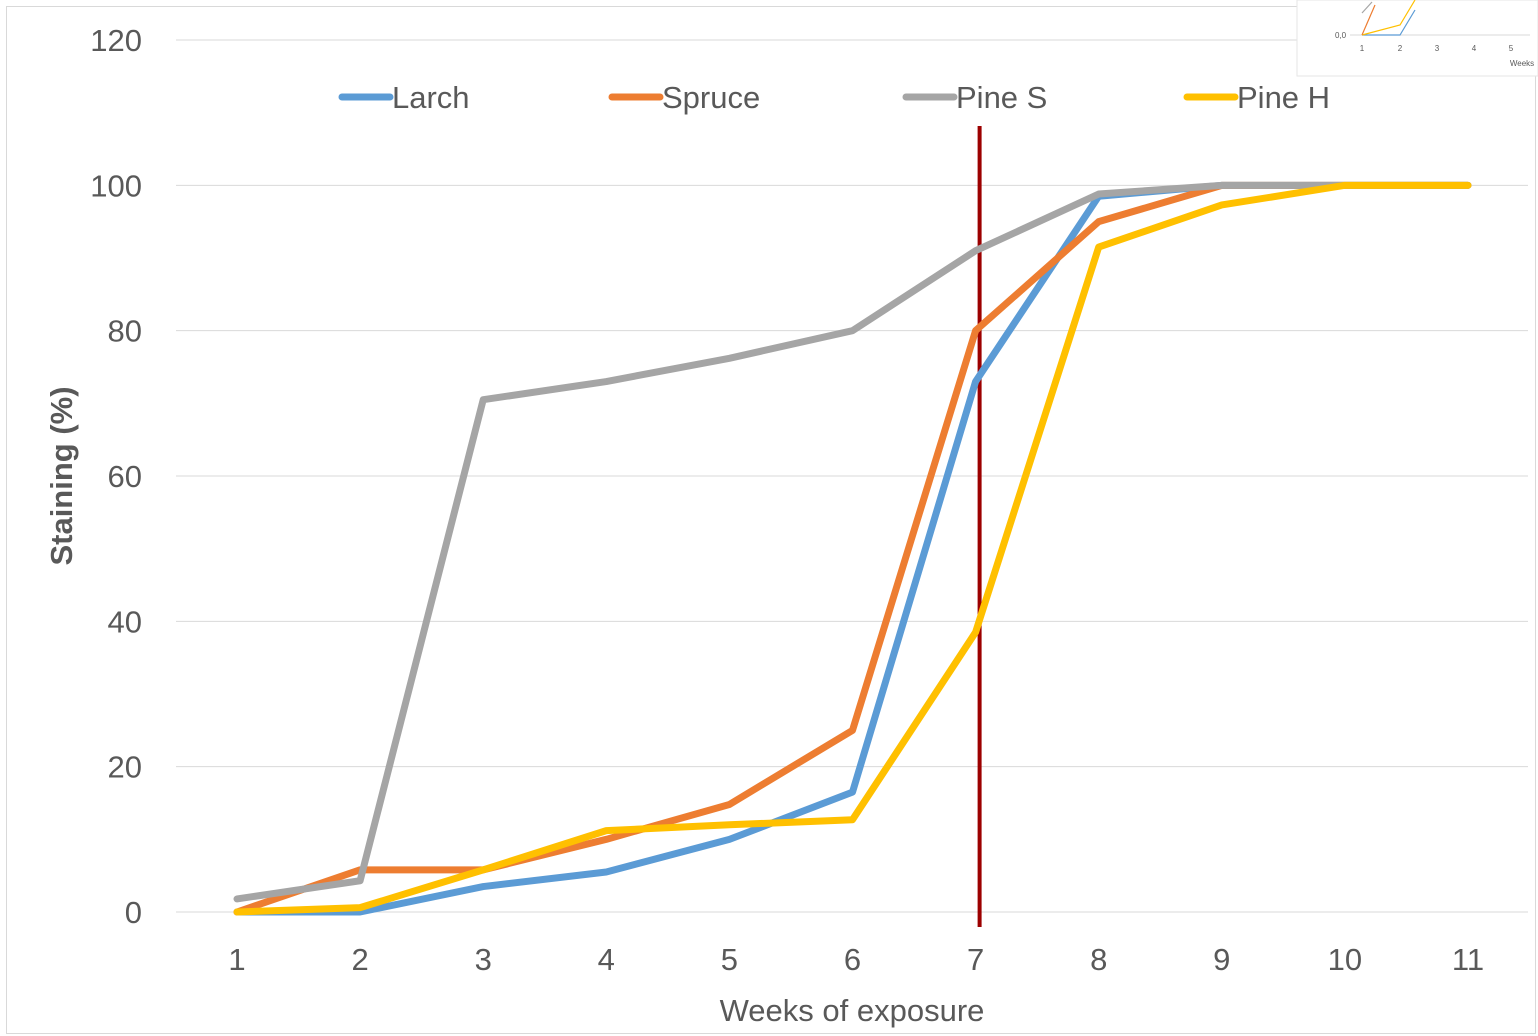  I want to click on x-tick-label: 3, so click(483, 959).